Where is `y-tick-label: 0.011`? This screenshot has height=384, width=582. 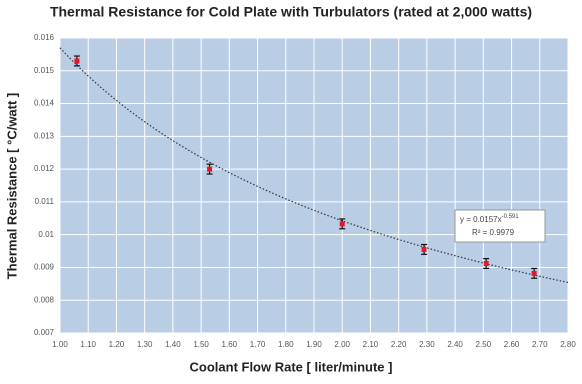 y-tick-label: 0.011 is located at coordinates (45, 201).